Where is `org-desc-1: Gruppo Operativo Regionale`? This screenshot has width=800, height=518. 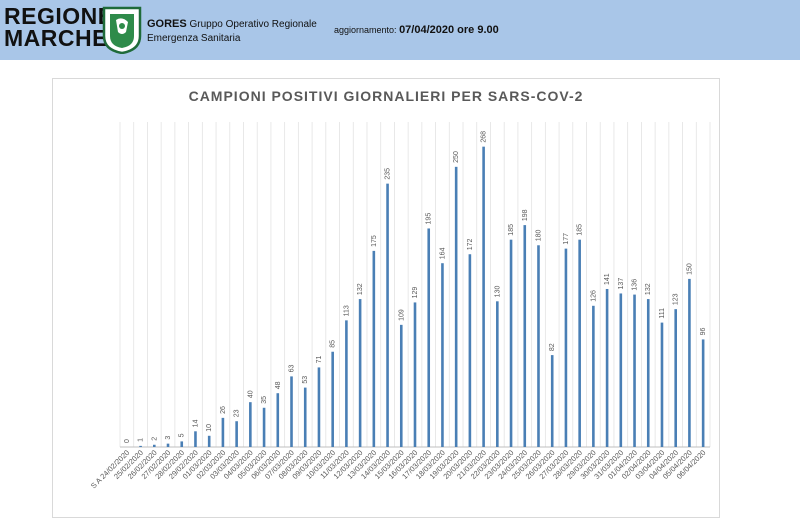
org-desc-1: Gruppo Operativo Regionale is located at coordinates (253, 24).